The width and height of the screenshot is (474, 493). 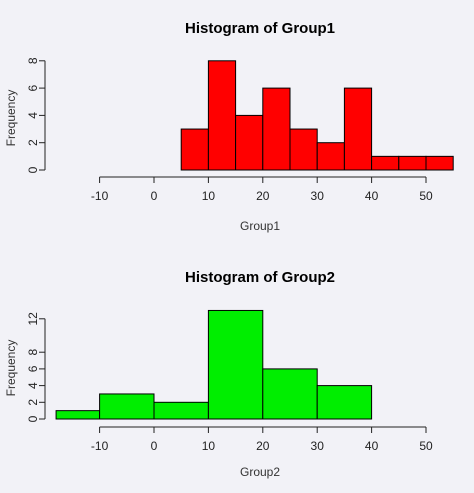 I want to click on chart1-y-tick-label-0: 0, so click(x=33, y=169).